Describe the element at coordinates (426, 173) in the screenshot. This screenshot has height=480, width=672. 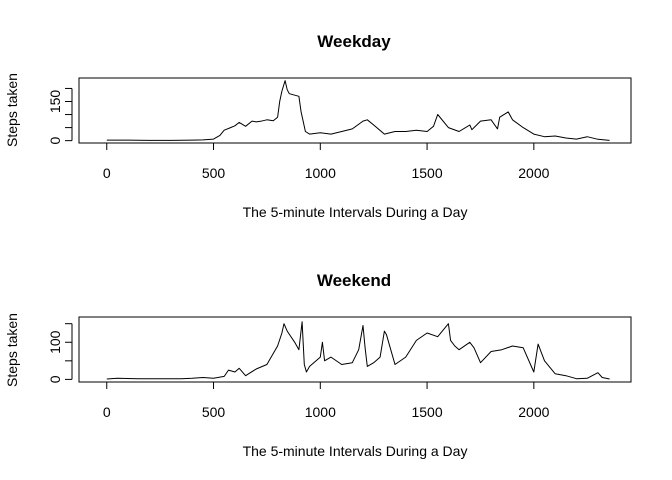
I see `weekday-x-tick-label: 1500` at that location.